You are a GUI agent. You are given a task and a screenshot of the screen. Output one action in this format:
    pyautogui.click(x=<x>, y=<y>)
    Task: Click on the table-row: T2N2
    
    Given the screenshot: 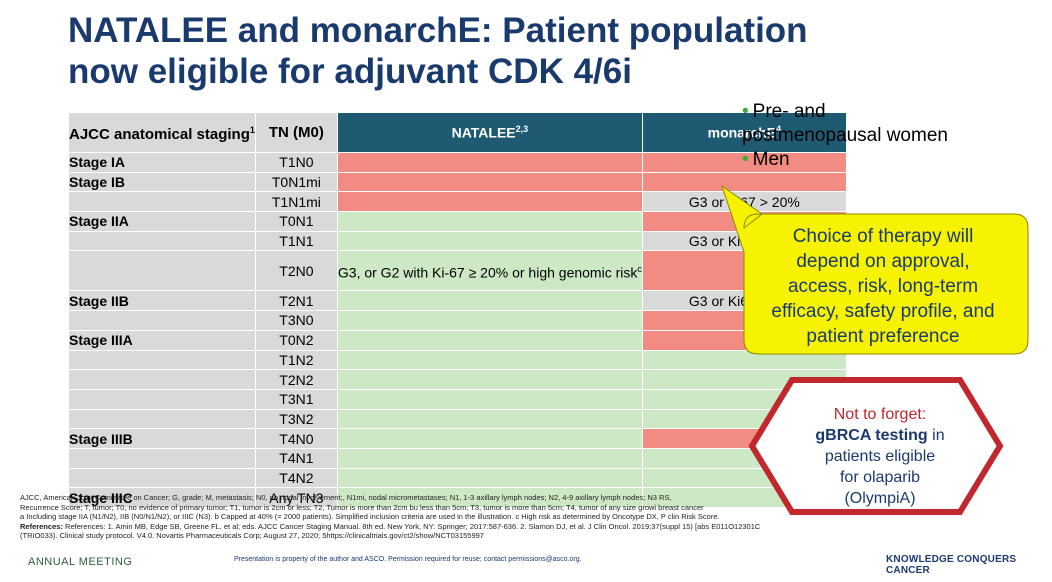 What is the action you would take?
    pyautogui.click(x=457, y=379)
    